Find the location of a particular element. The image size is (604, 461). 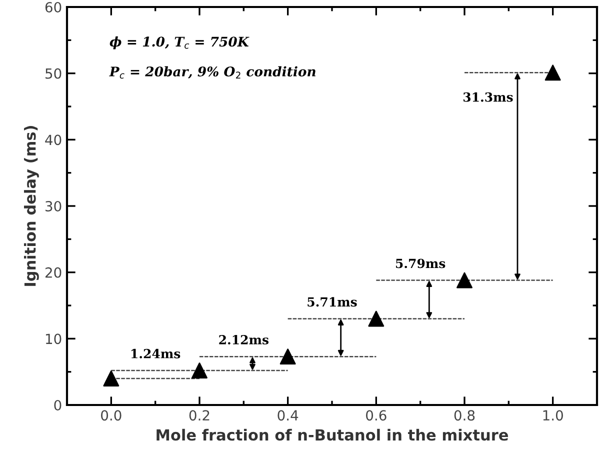

y-tick-label: 50 is located at coordinates (54, 73).